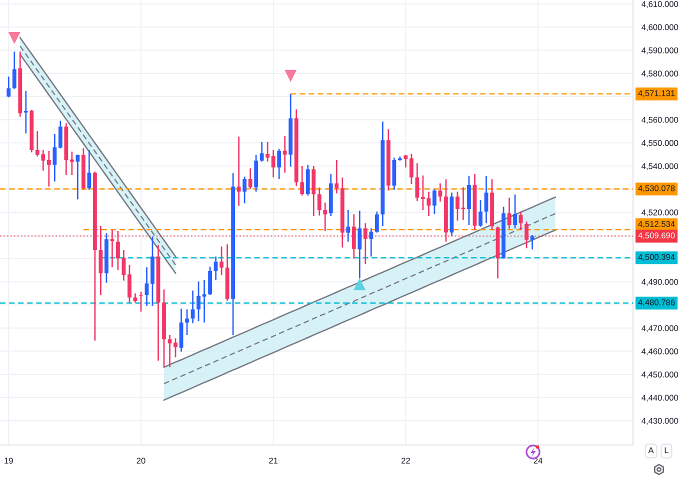 The height and width of the screenshot is (477, 680). What do you see at coordinates (656, 224) in the screenshot?
I see `series-label: 4,512.534` at bounding box center [656, 224].